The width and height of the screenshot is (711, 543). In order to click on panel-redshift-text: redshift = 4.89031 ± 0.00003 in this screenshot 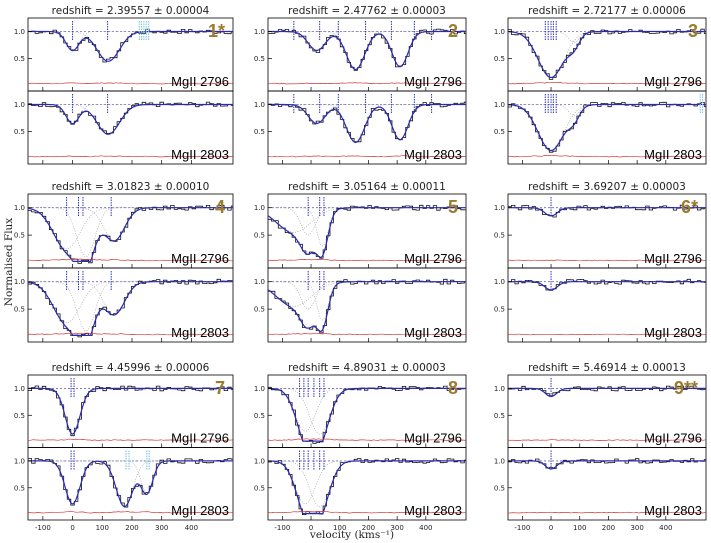, I will do `click(367, 368)`.